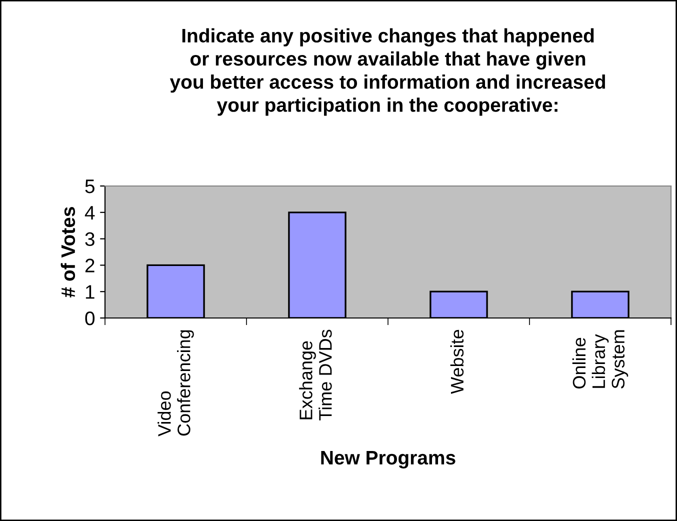  I want to click on x-tick-label: Online Library System, so click(600, 359).